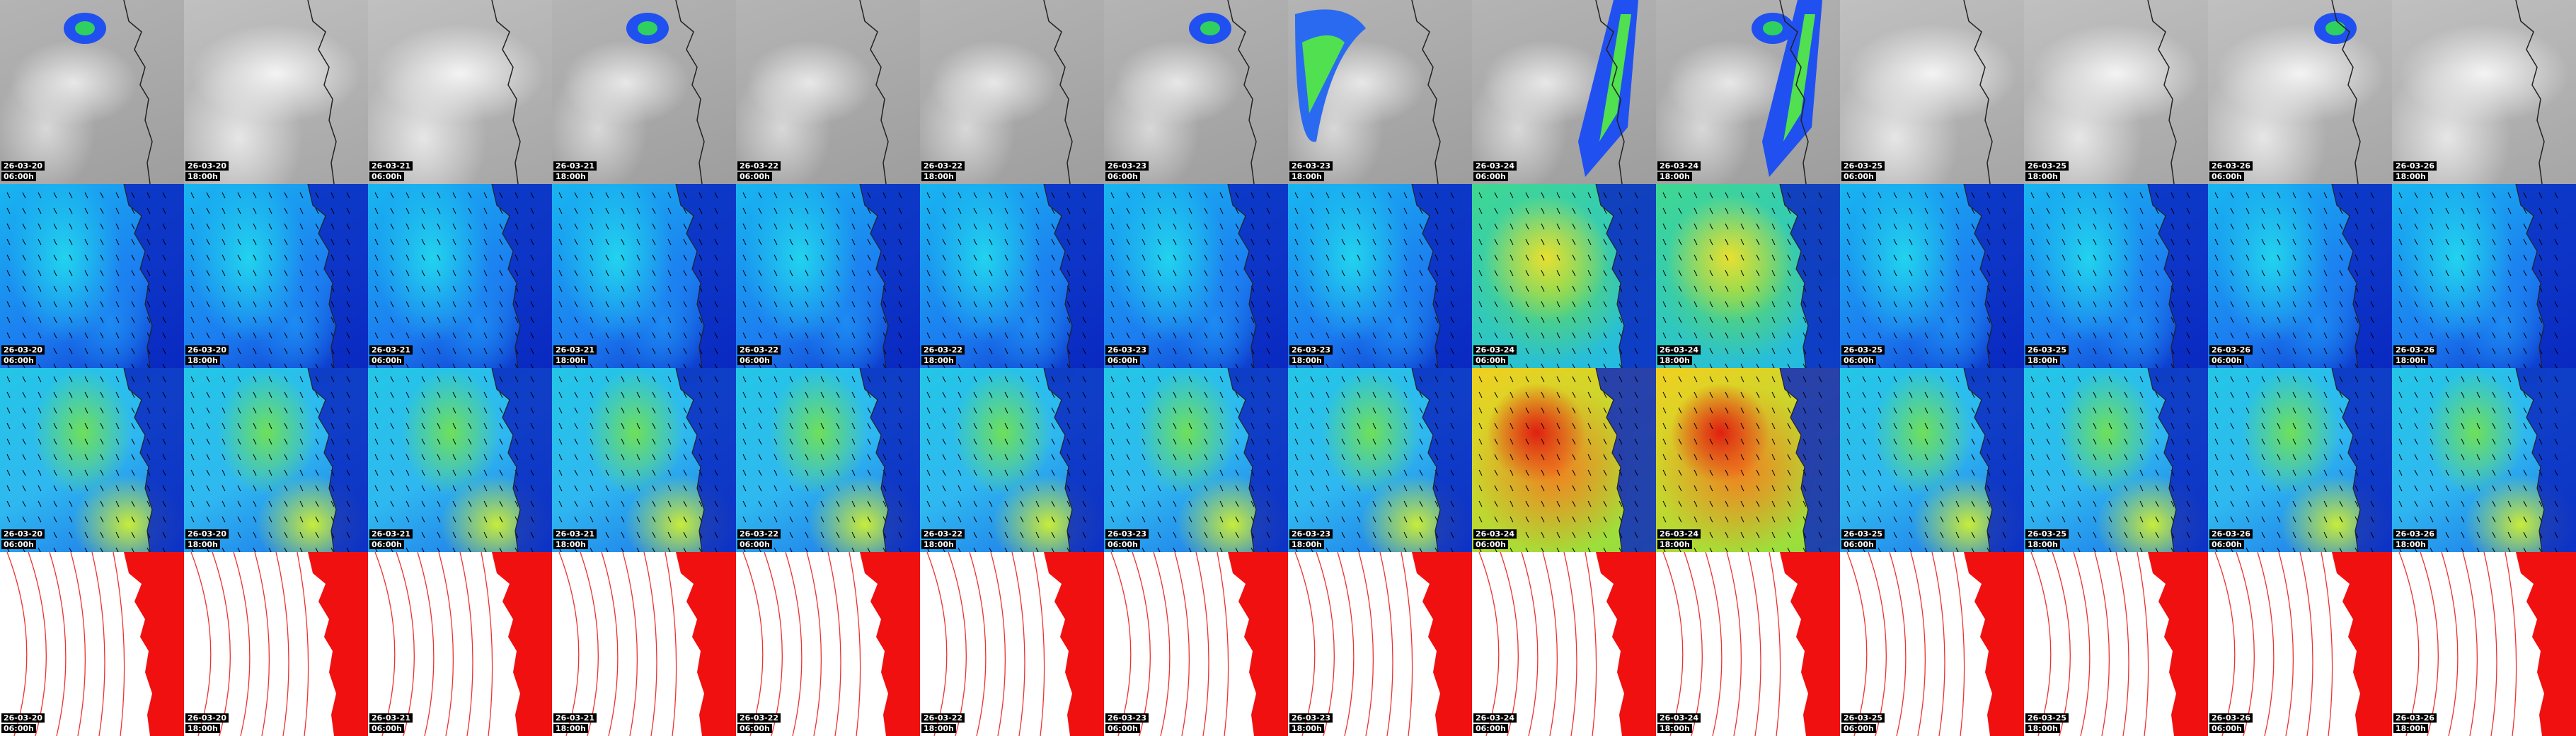 This screenshot has height=736, width=2576. Describe the element at coordinates (759, 538) in the screenshot. I see `tile-label: 26-03-22 06:00h` at that location.